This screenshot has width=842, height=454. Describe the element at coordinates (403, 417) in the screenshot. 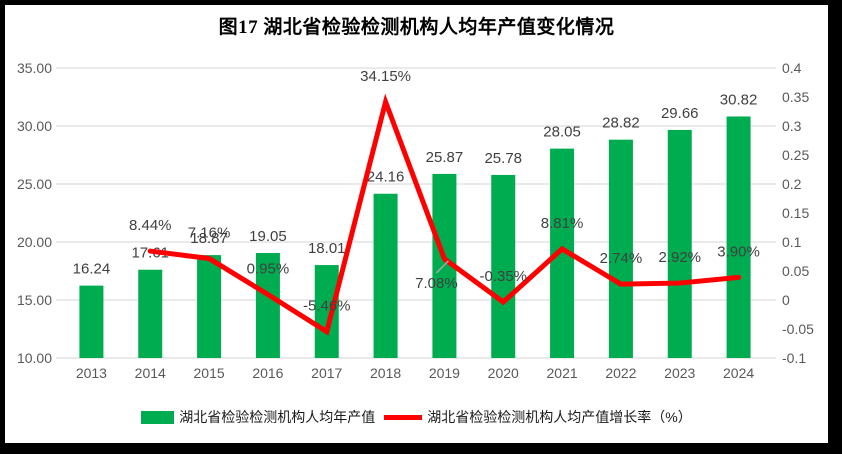

I see `line-series-swatch` at that location.